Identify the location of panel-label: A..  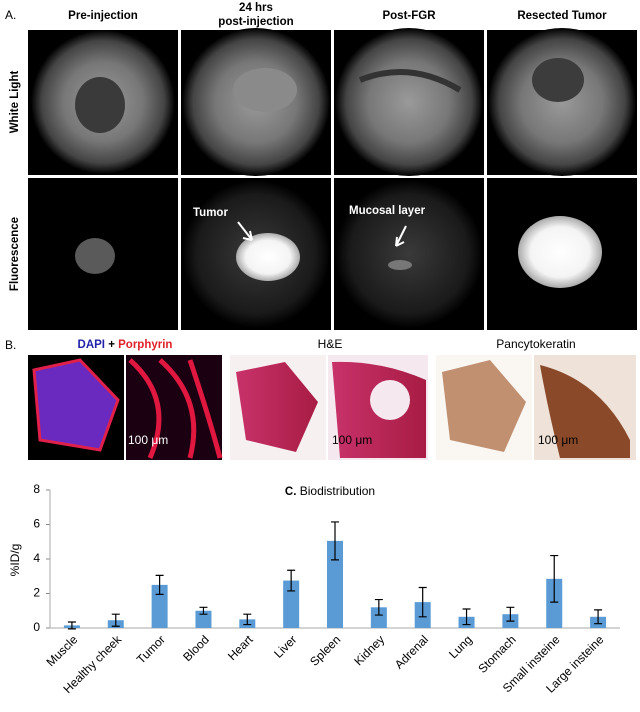
(10, 15).